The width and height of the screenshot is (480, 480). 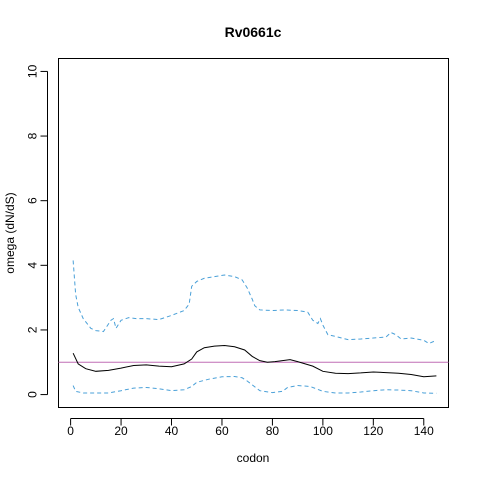 What do you see at coordinates (253, 458) in the screenshot?
I see `x-axis-label: codon` at bounding box center [253, 458].